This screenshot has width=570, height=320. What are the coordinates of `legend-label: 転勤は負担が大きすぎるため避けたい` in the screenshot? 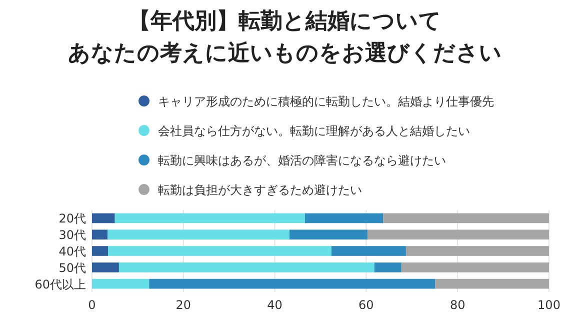 It's located at (260, 190).